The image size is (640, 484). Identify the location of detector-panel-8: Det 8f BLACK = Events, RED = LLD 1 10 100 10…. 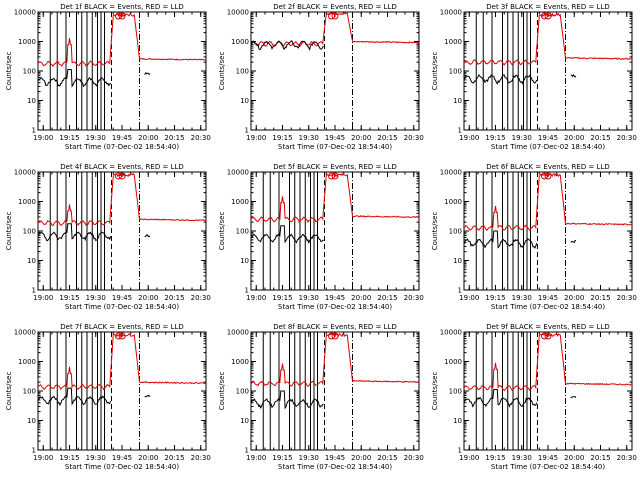
(321, 397).